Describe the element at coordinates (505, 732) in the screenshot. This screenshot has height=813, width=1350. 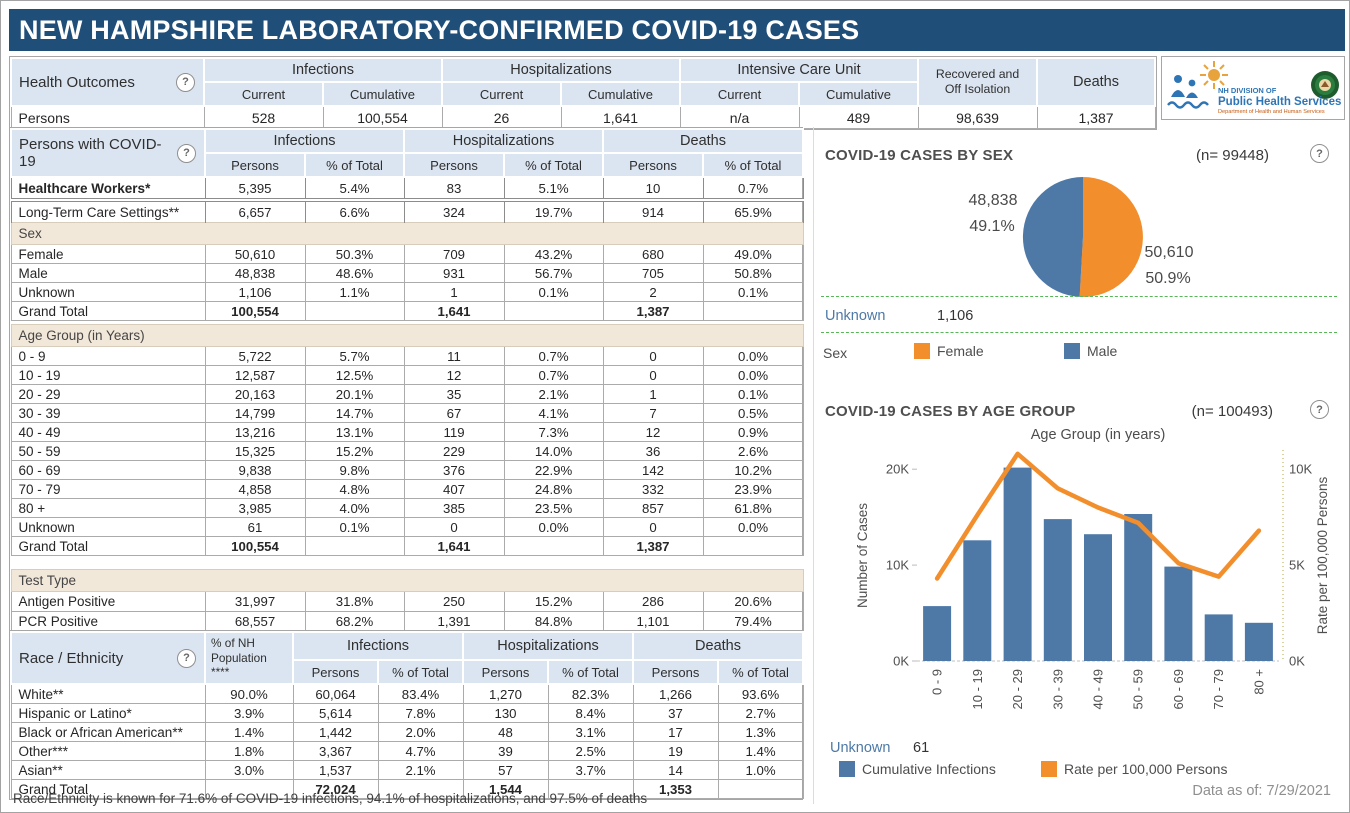
I see `cell: 48` at that location.